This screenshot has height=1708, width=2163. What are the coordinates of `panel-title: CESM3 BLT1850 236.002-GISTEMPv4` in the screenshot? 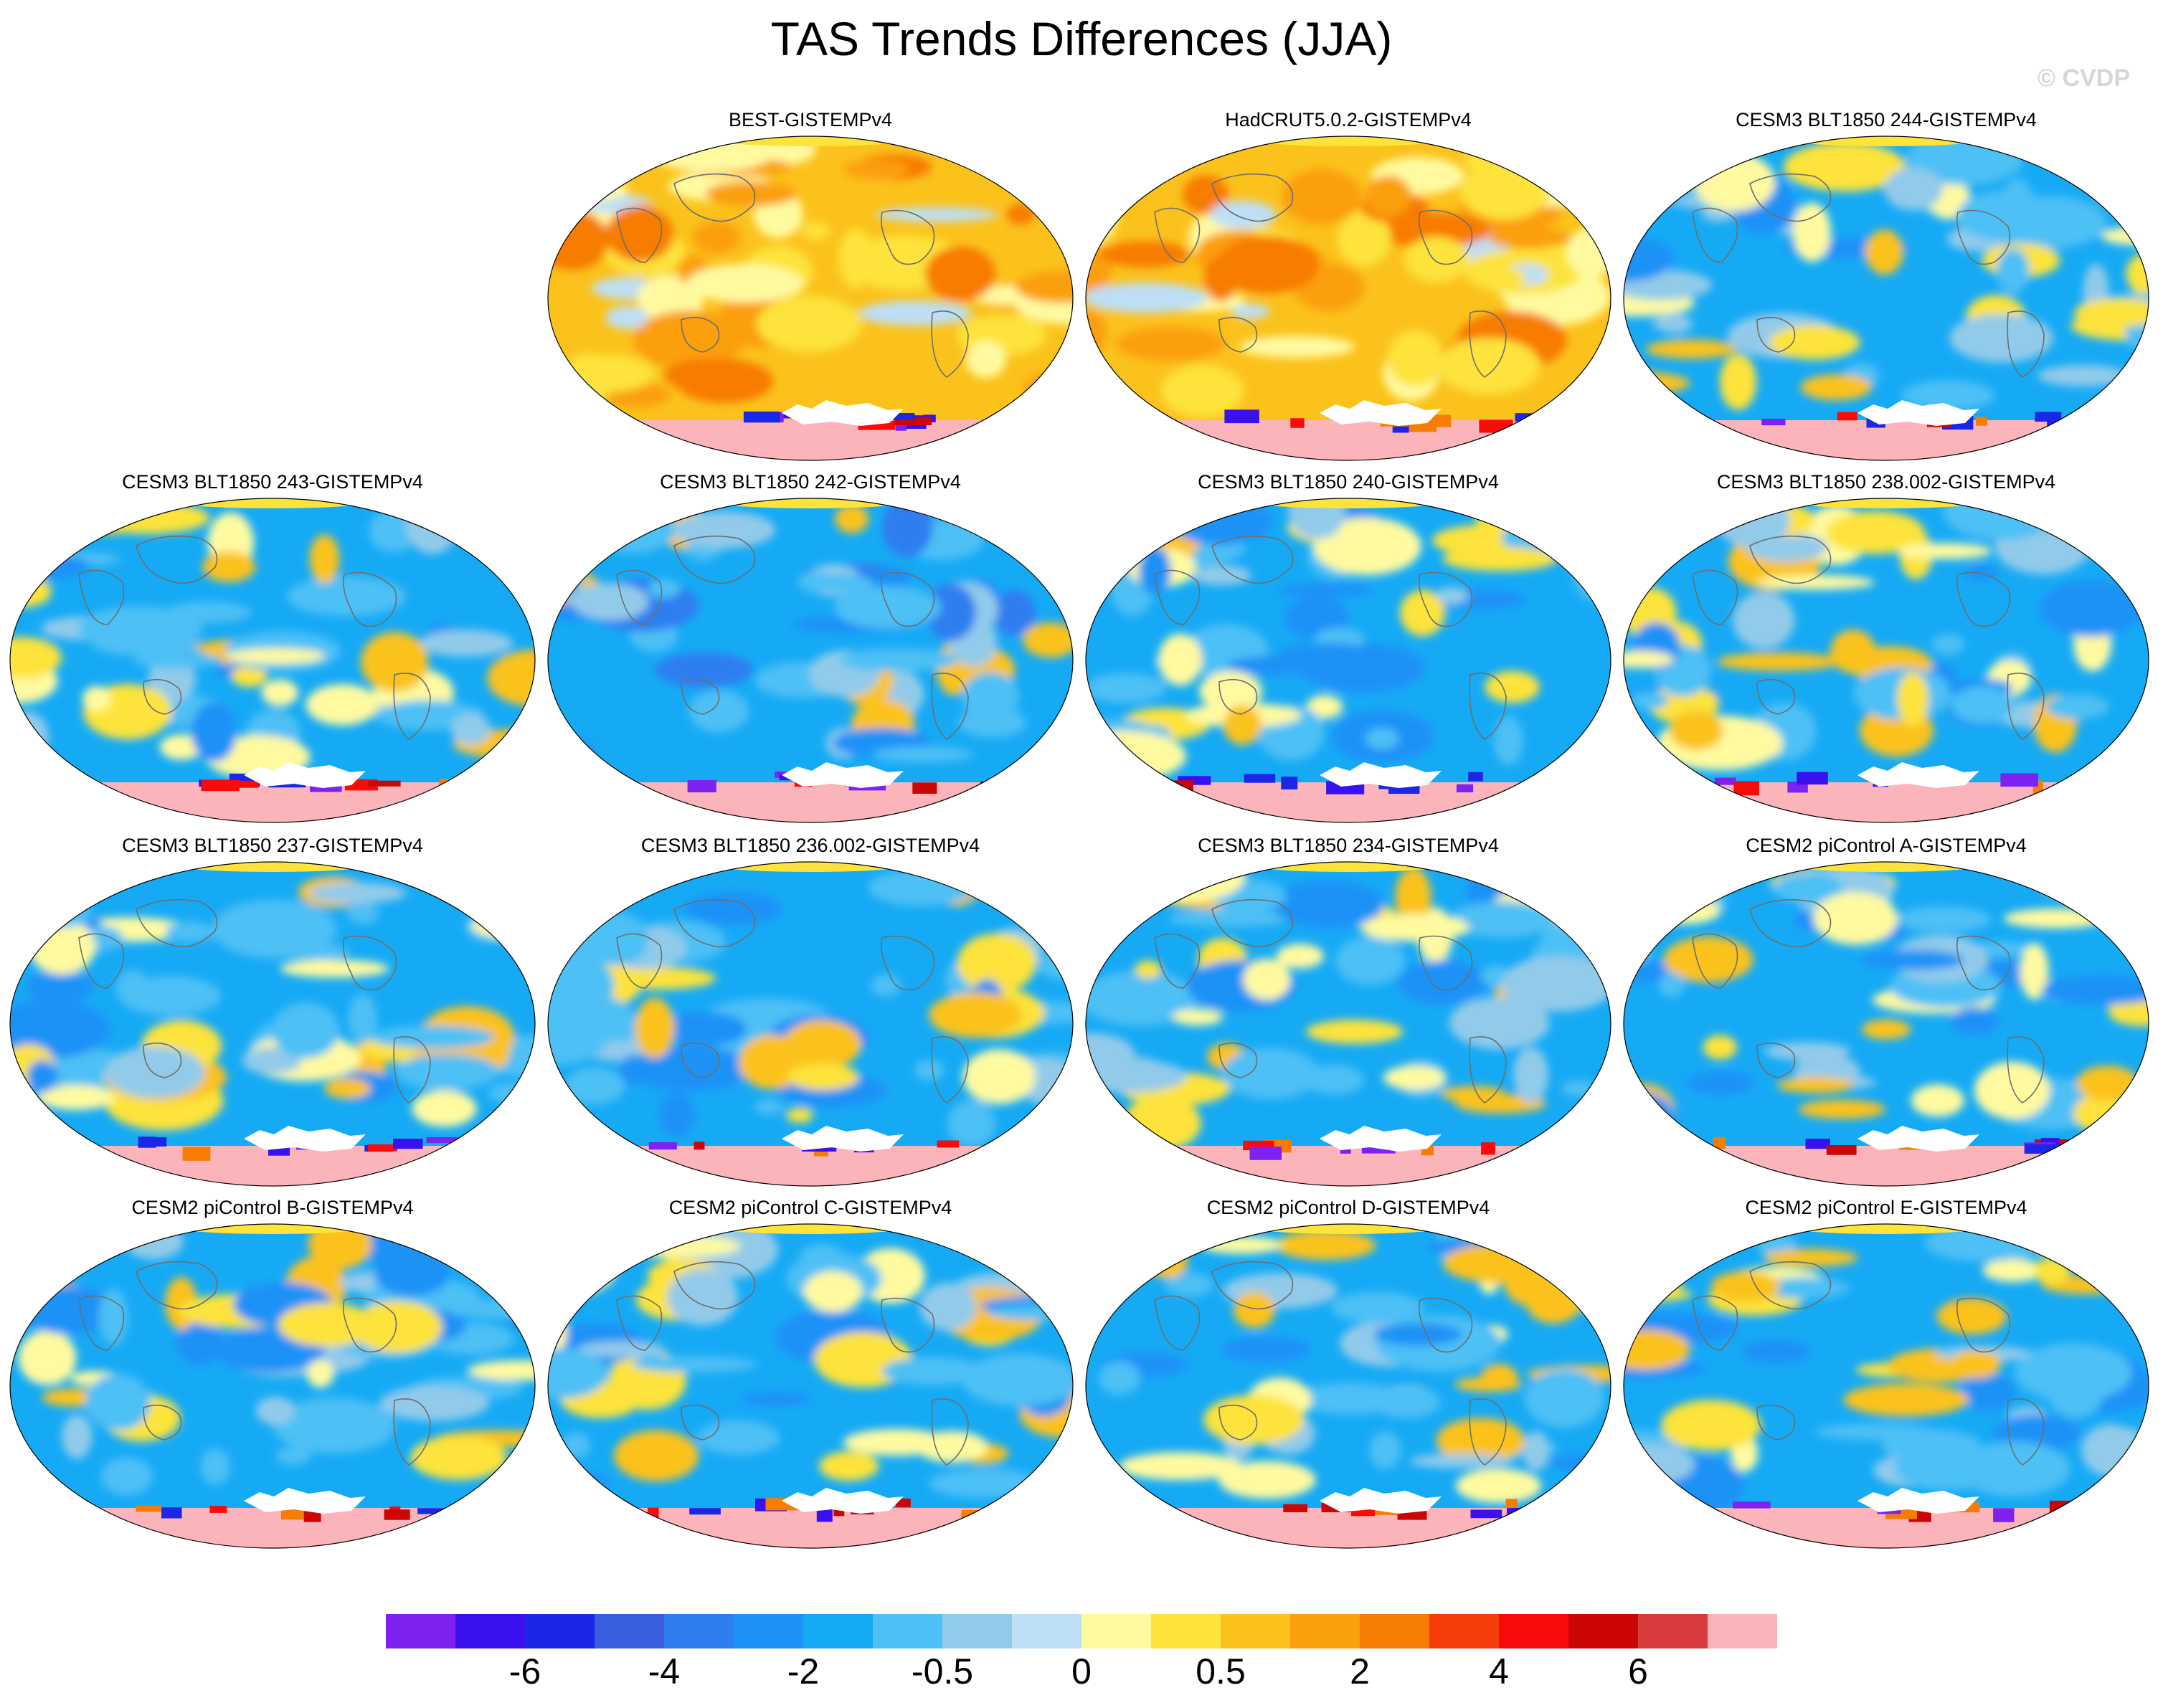 It's located at (810, 845).